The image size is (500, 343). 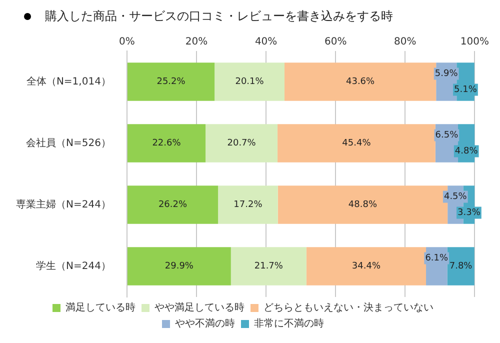 I want to click on data-label: 34.4%, so click(x=366, y=267).